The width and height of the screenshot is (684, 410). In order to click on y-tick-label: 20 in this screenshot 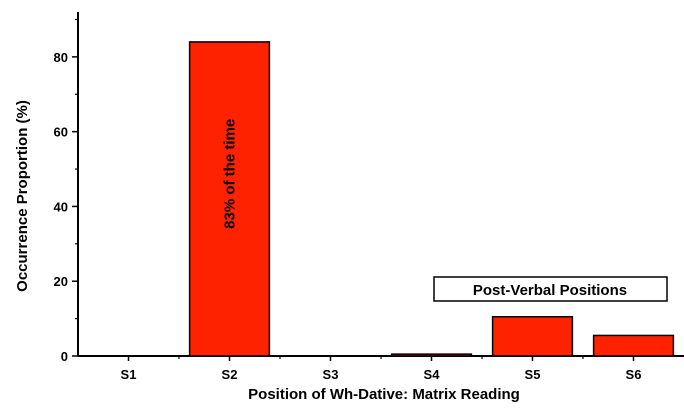, I will do `click(61, 281)`.